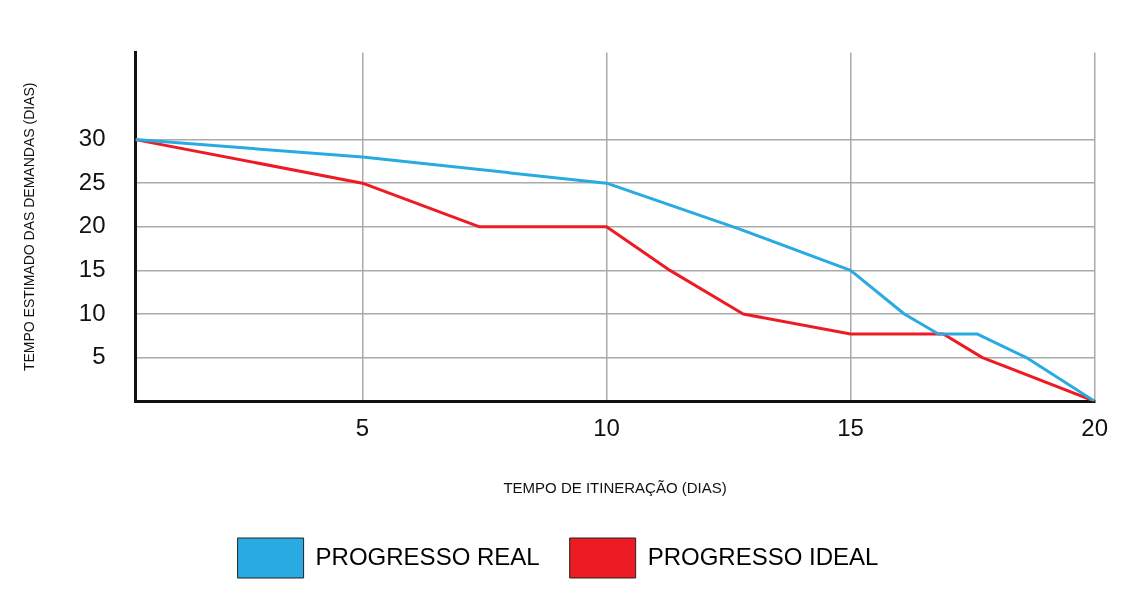 This screenshot has width=1130, height=596. What do you see at coordinates (29, 227) in the screenshot?
I see `y-axis-title: TEMPO ESTIMADO DAS DEMANDAS (DIAS)` at bounding box center [29, 227].